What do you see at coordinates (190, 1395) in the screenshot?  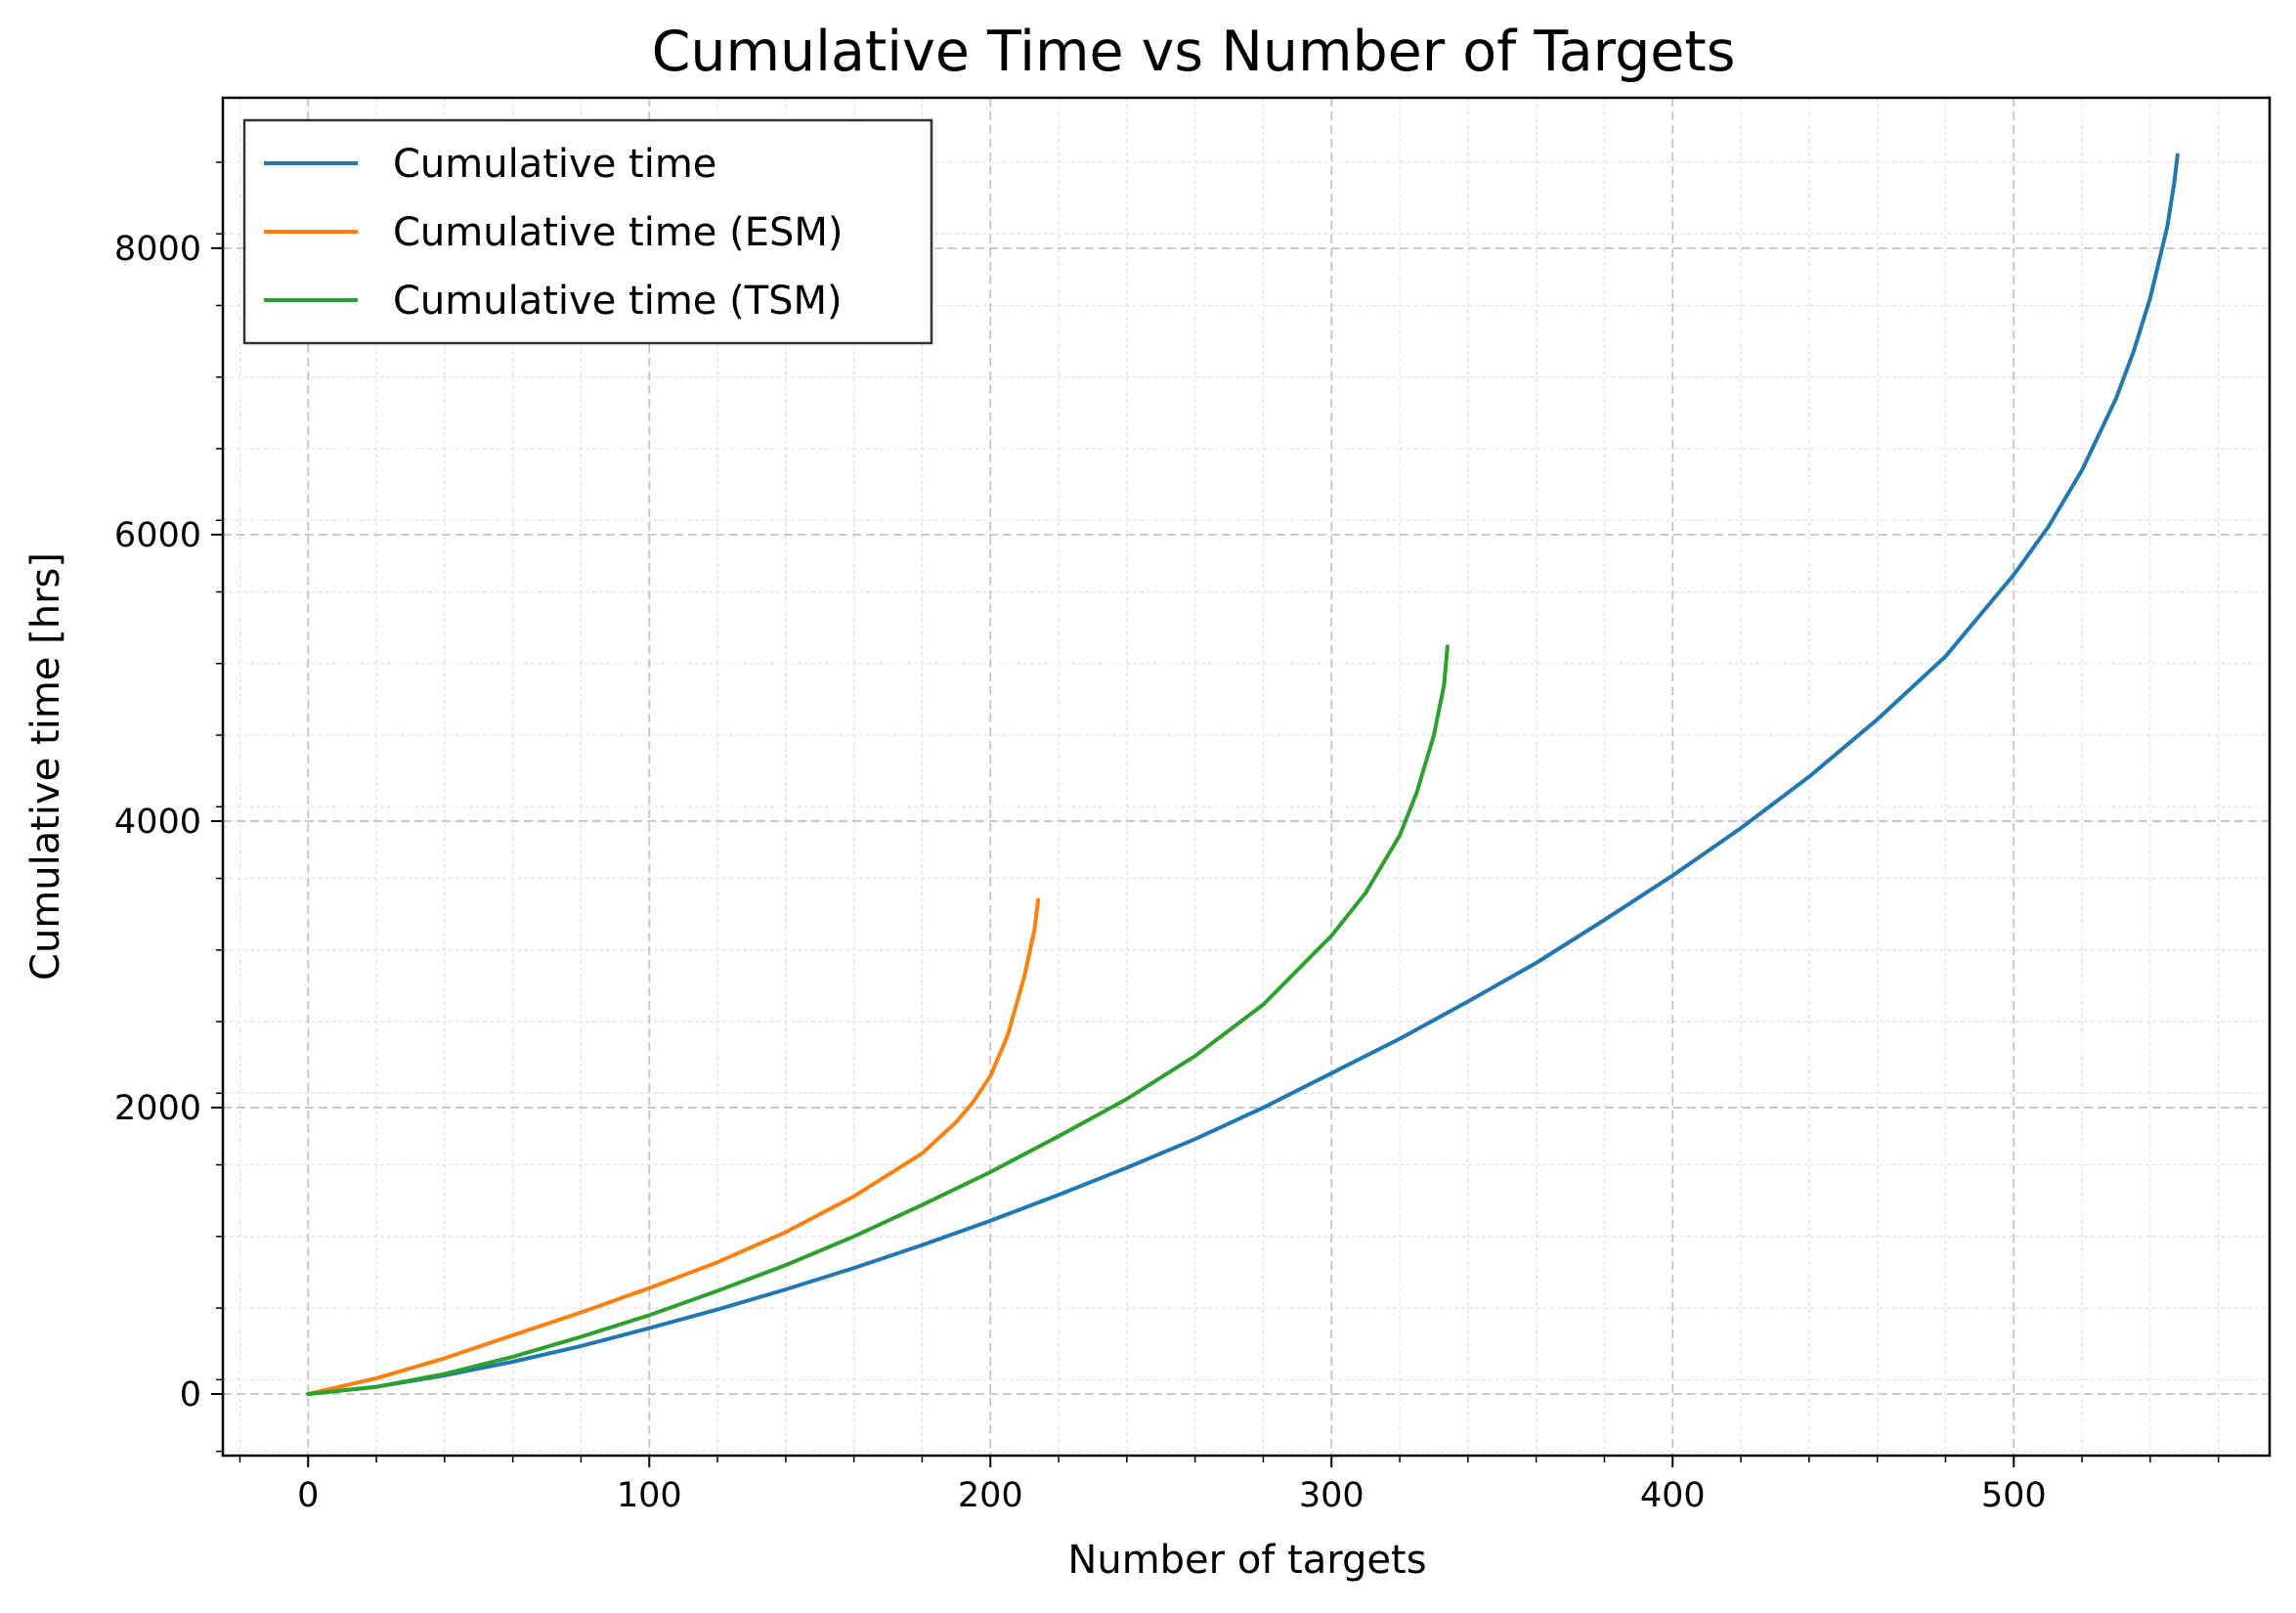 I see `y-tick-label: 0` at bounding box center [190, 1395].